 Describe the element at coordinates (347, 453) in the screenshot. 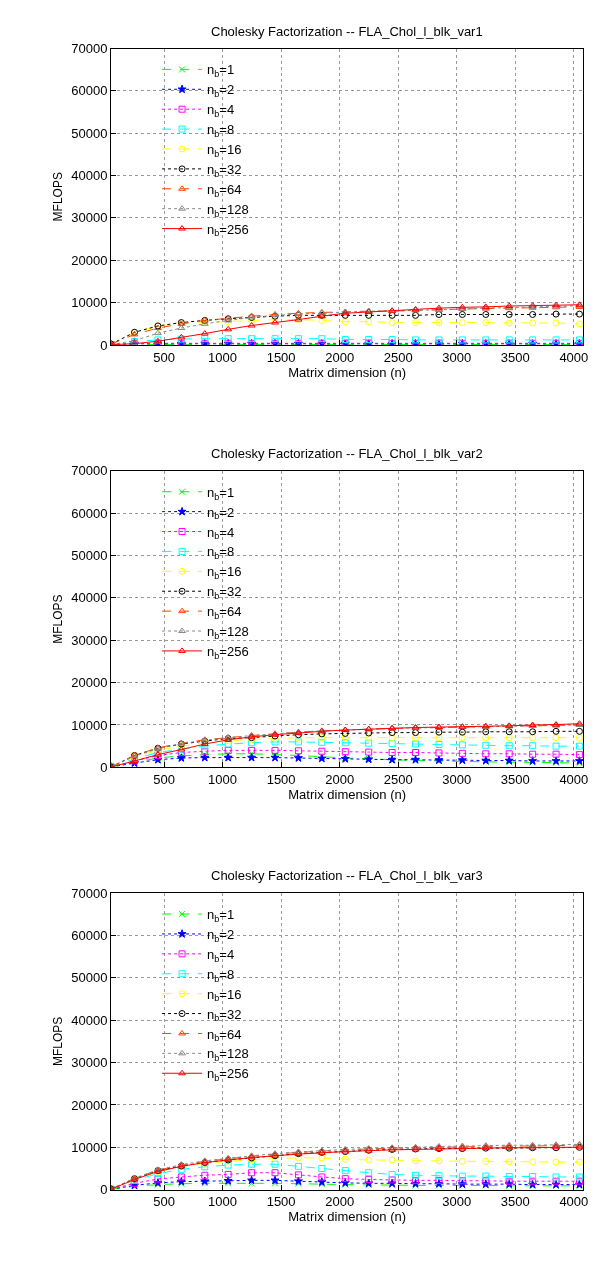

I see `chart-title: Cholesky Factorization -- FLA_Chol_l_blk_var2` at that location.